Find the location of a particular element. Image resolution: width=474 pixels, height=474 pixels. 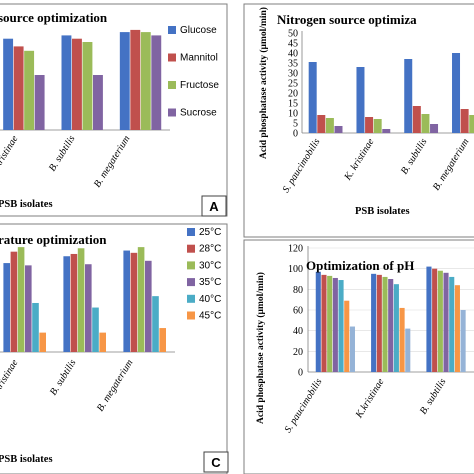

y-tick-label: 50 is located at coordinates (293, 34).